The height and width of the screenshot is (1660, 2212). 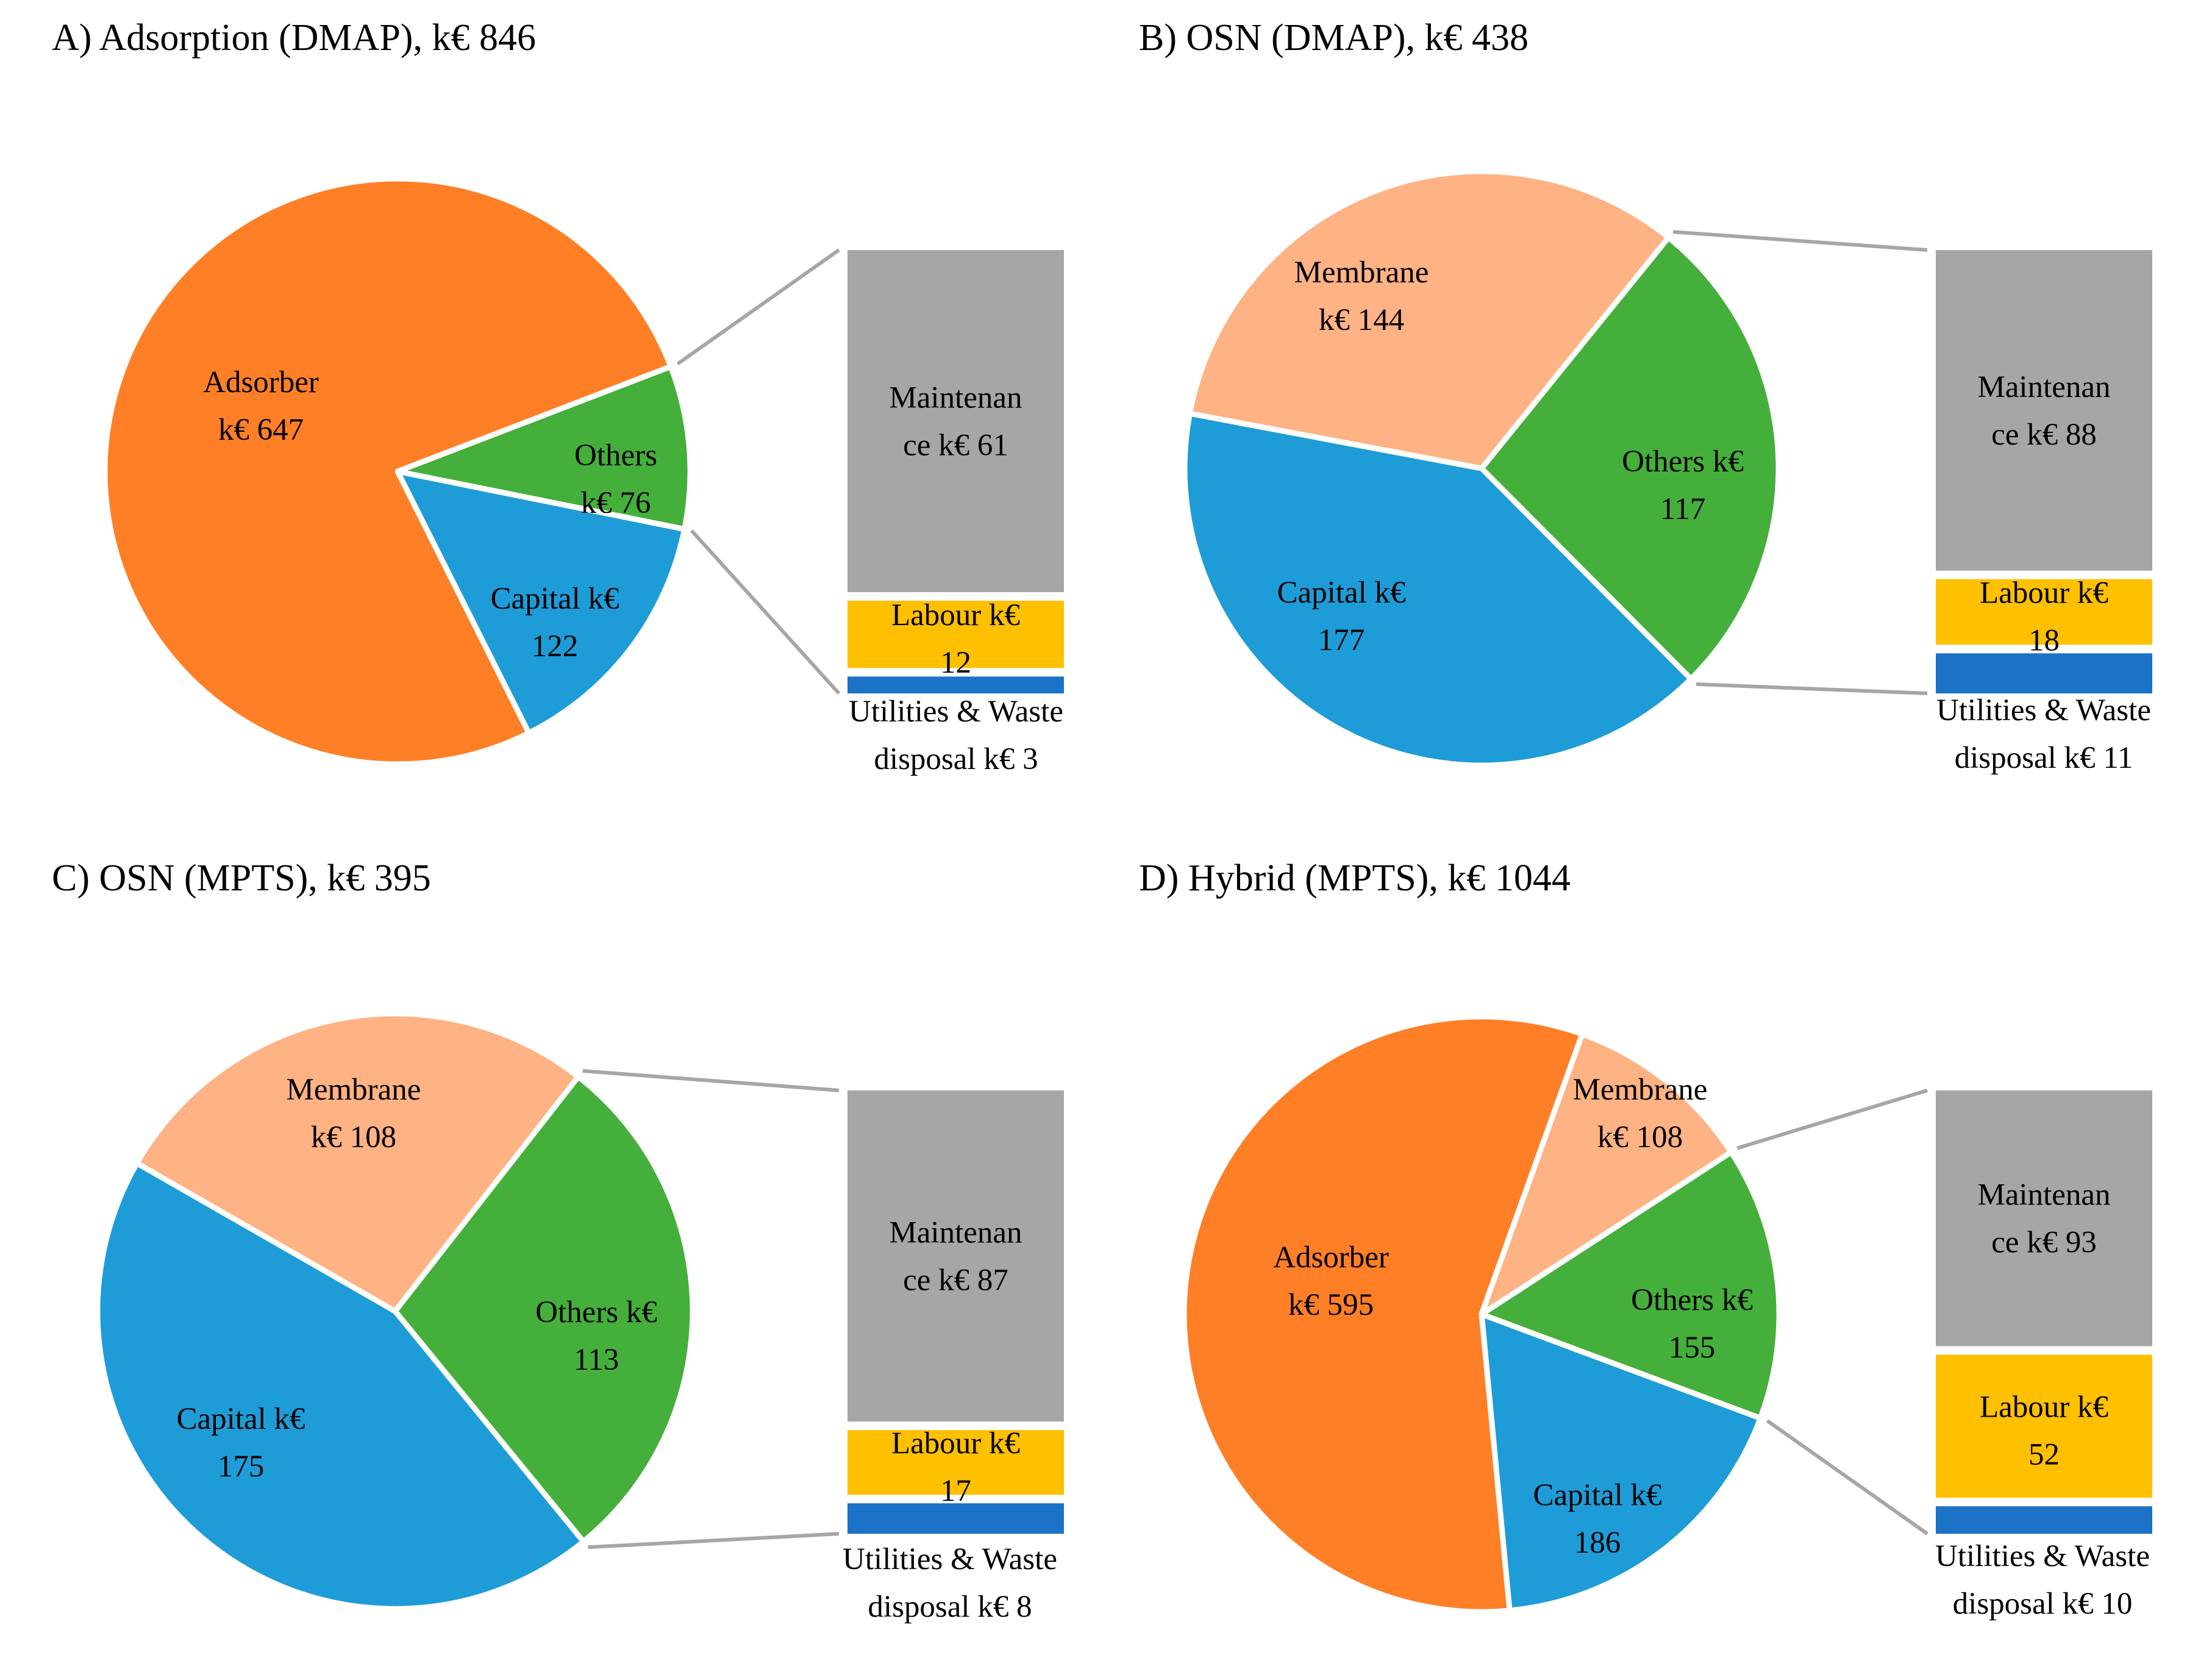 What do you see at coordinates (955, 684) in the screenshot?
I see `panel-a-bar-utilities` at bounding box center [955, 684].